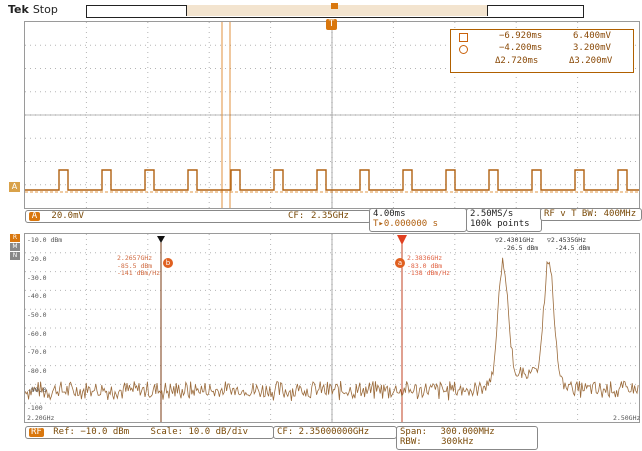 This screenshot has height=451, width=642. Describe the element at coordinates (36, 432) in the screenshot. I see `rf-badge: RF` at that location.